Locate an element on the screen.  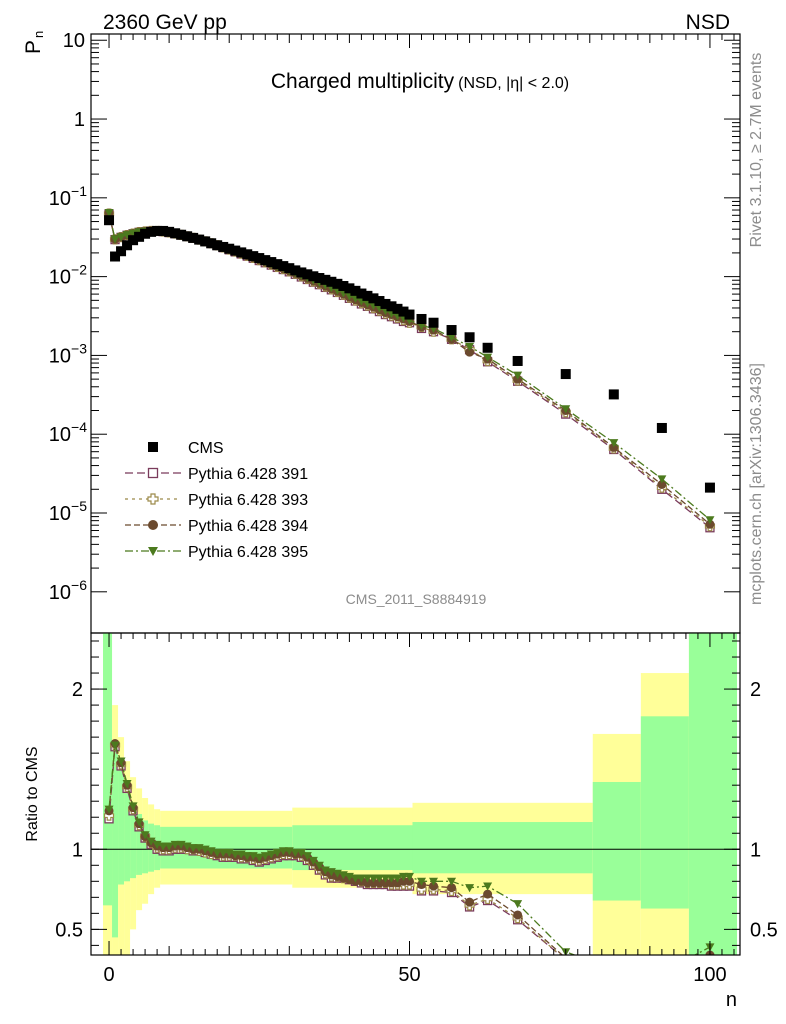
legend-label-cms: CMS is located at coordinates (206, 448).